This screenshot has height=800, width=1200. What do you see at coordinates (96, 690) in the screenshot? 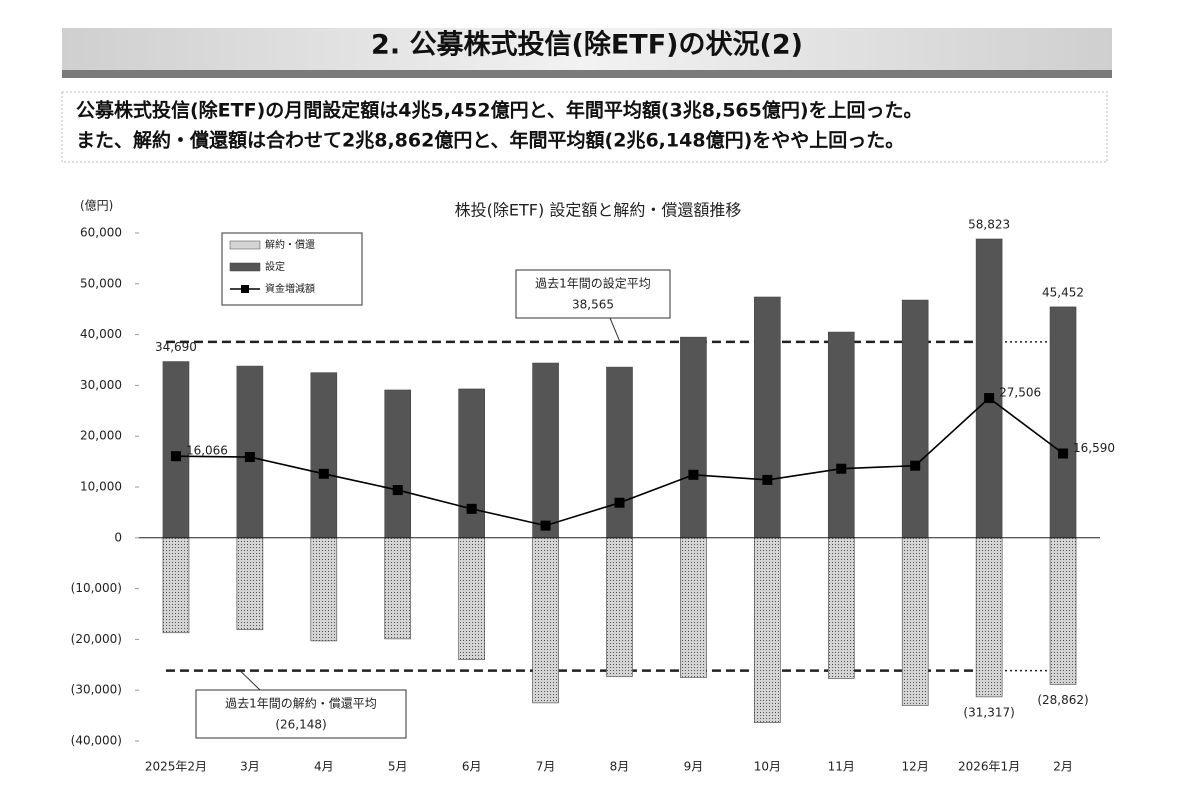
I see `y-tick-label: (30,000)` at bounding box center [96, 690].